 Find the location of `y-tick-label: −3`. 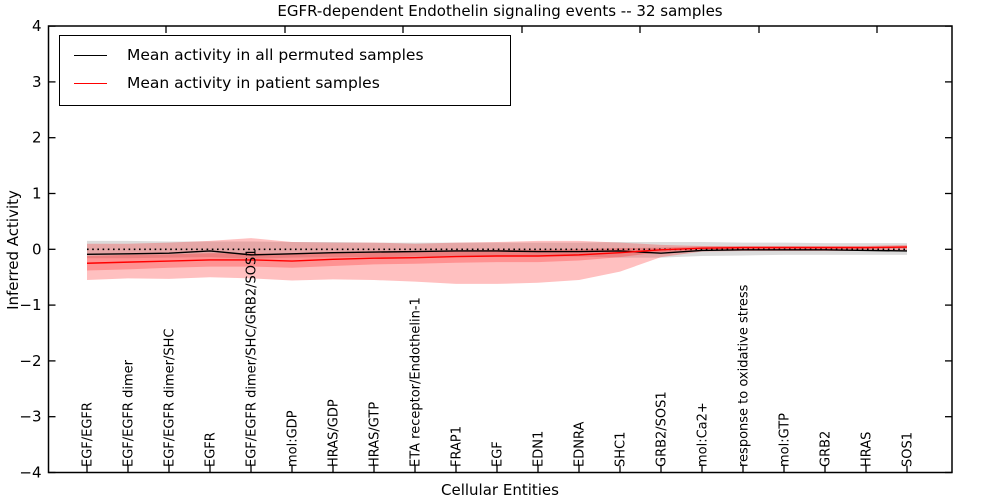

y-tick-label: −3 is located at coordinates (30, 417).